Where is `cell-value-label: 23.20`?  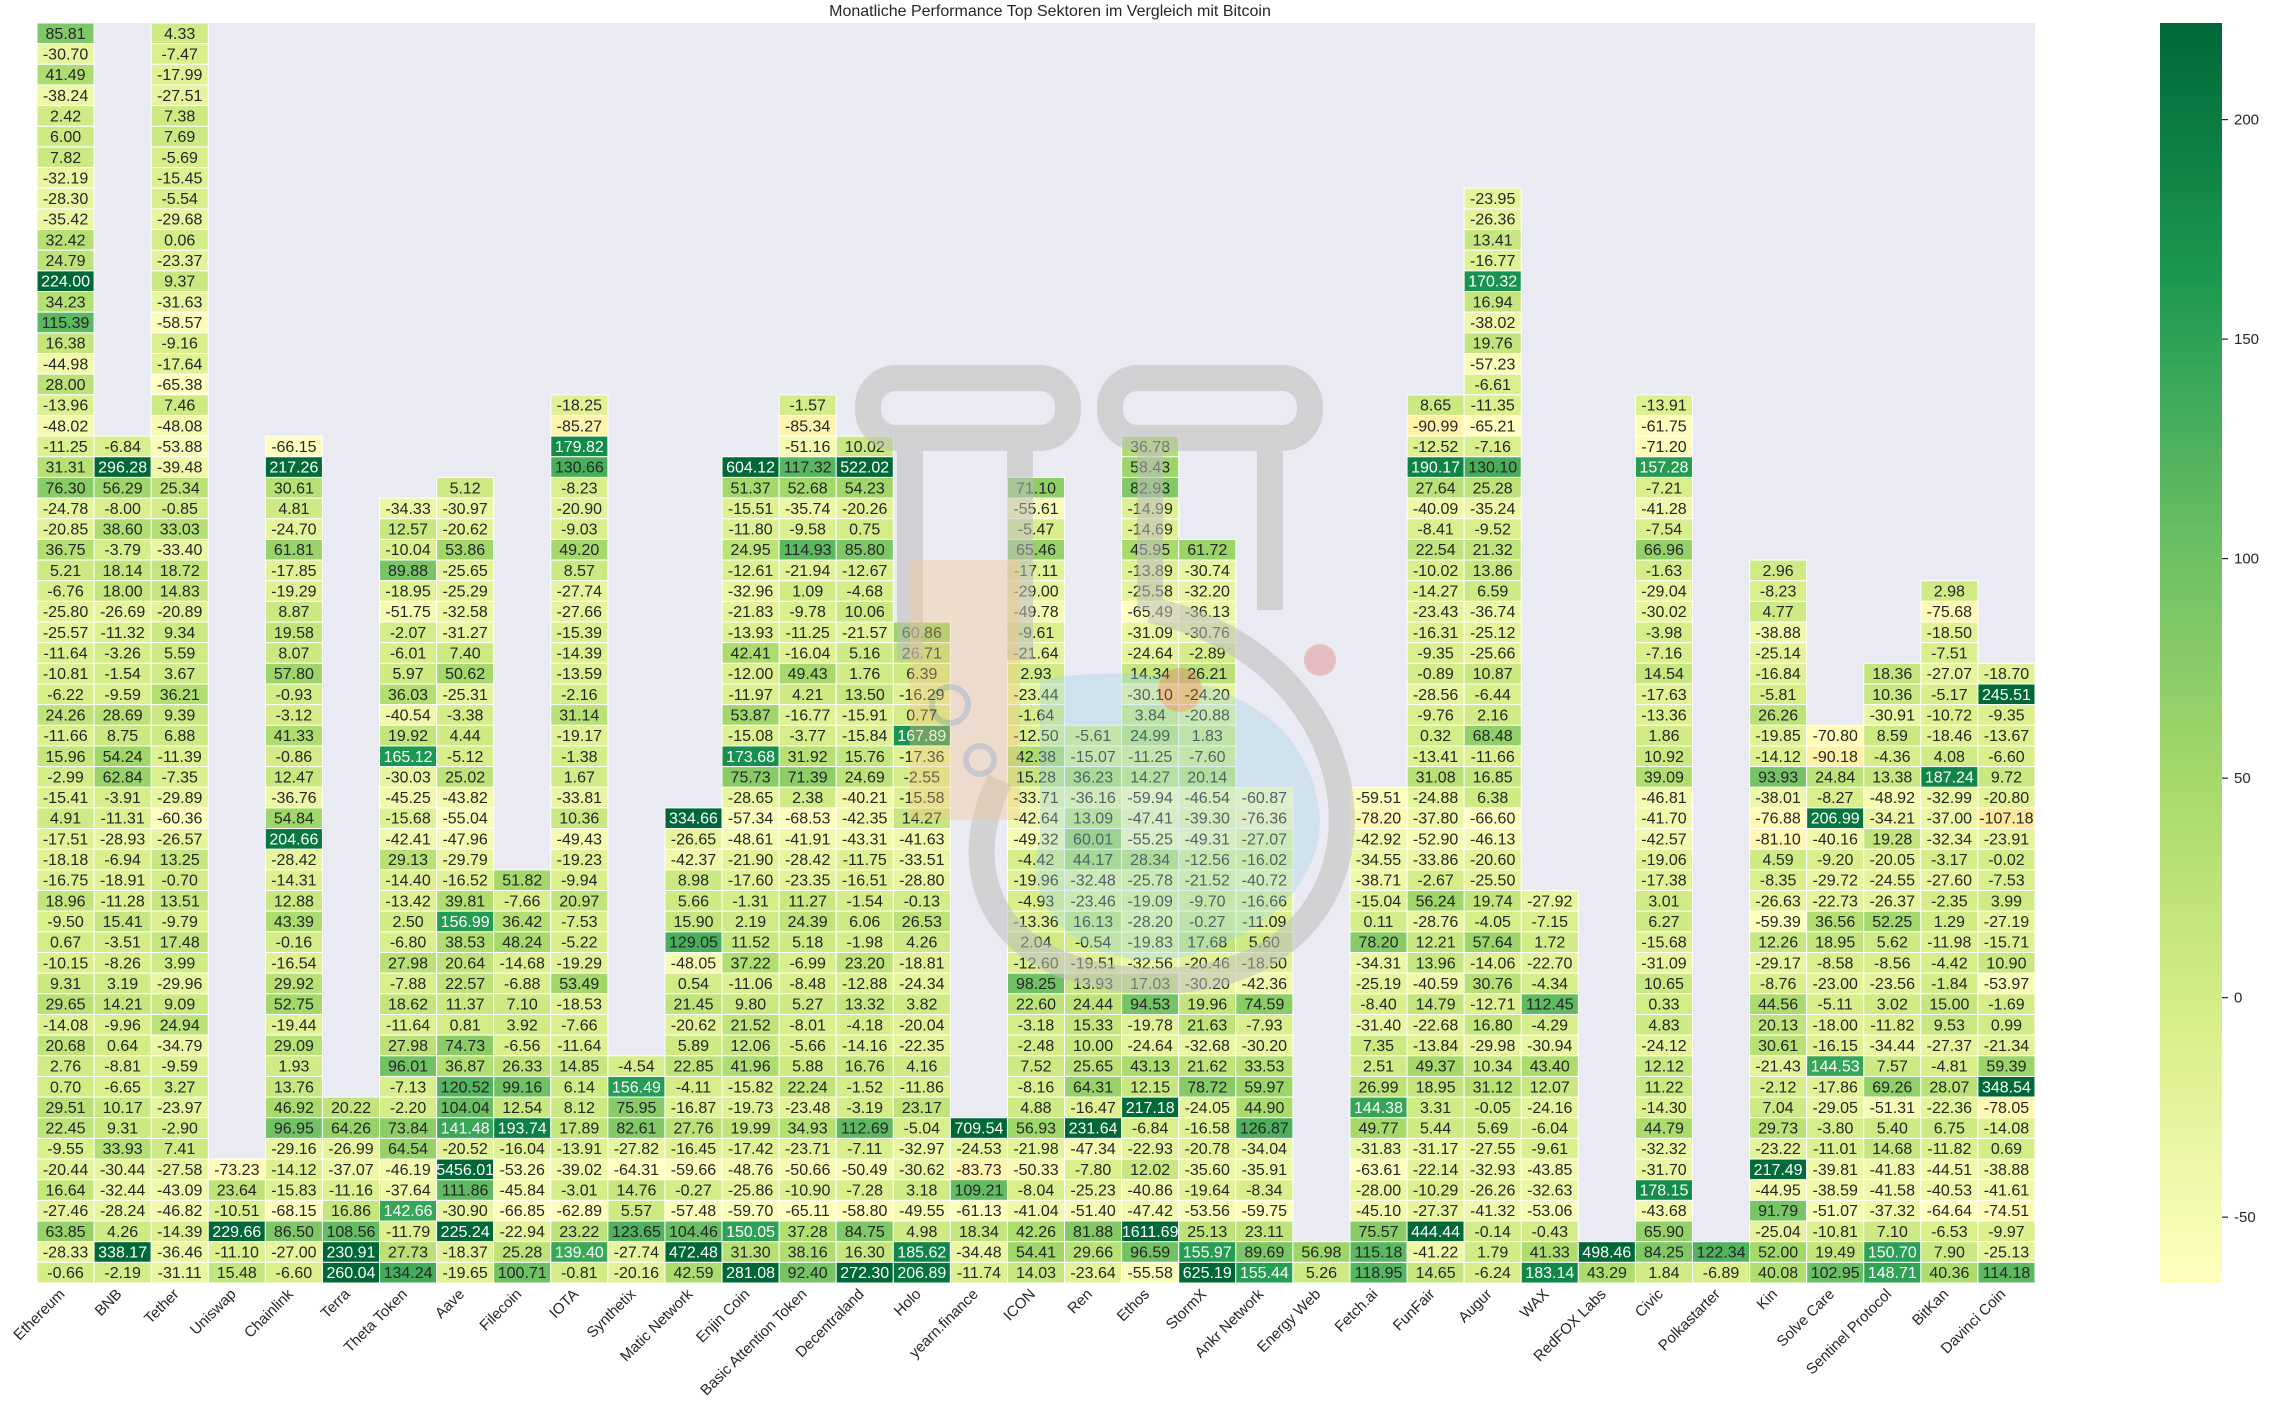 cell-value-label: 23.20 is located at coordinates (865, 963).